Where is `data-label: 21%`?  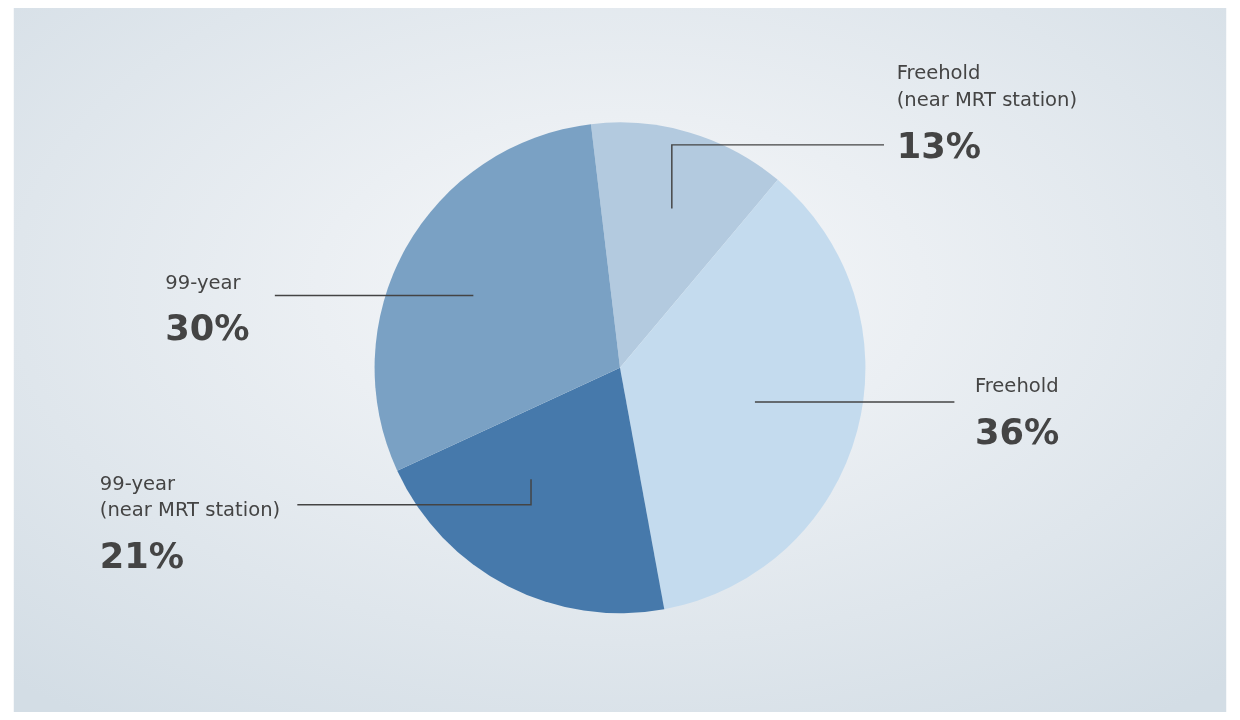
data-label: 21% is located at coordinates (142, 556).